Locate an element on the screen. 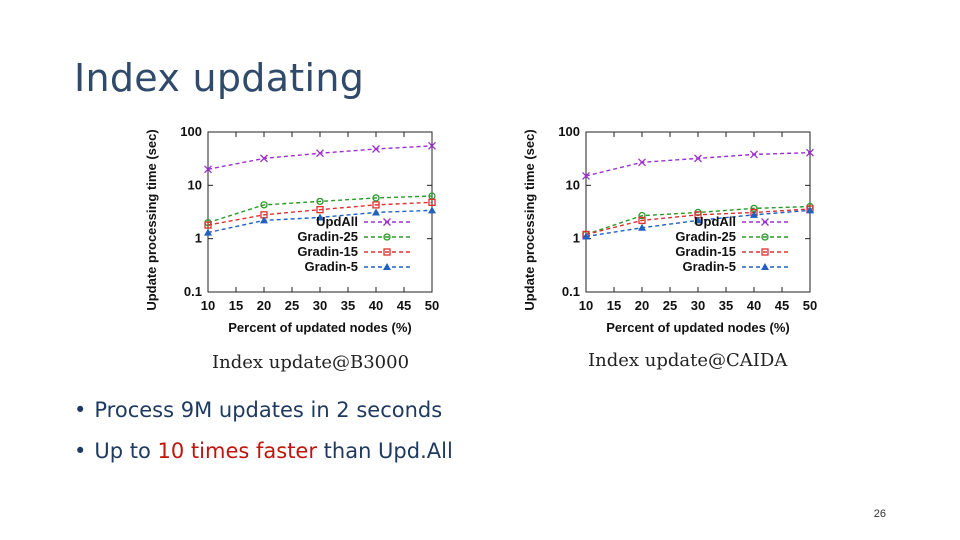  bullet-text: Process 9M updates in 2 seconds is located at coordinates (268, 410).